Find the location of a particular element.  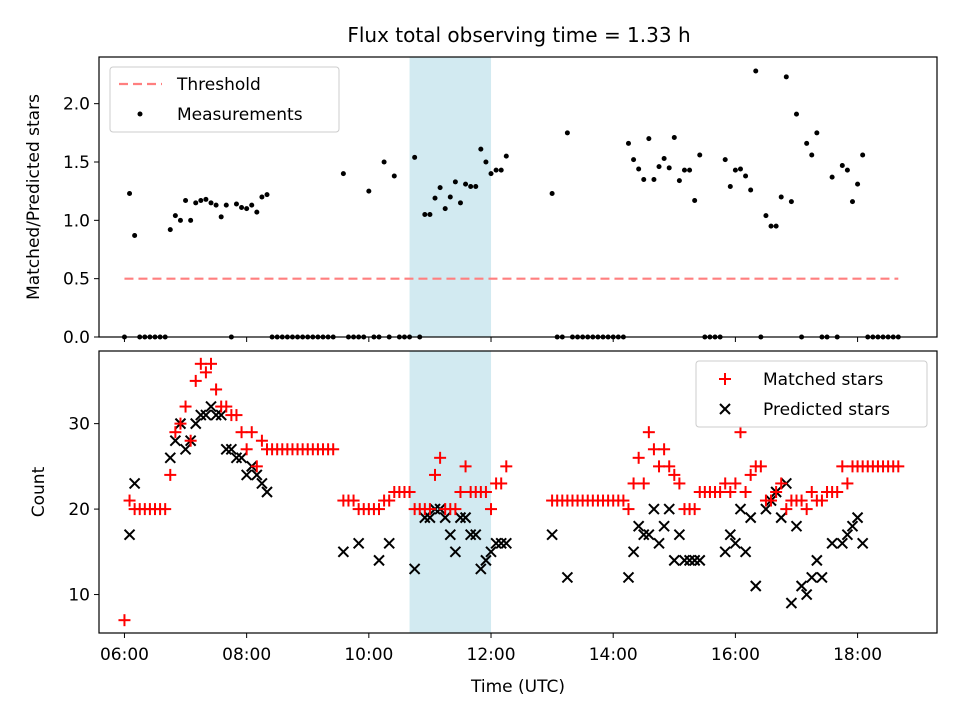

bottom-y-axis-label: Count is located at coordinates (39, 491).